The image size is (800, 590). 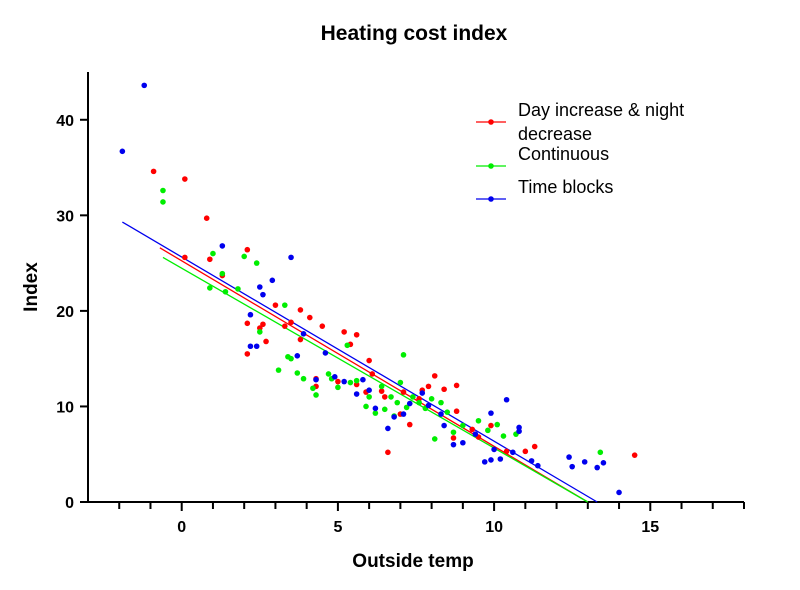 What do you see at coordinates (542, 156) in the screenshot?
I see `legend-item: Continuous` at bounding box center [542, 156].